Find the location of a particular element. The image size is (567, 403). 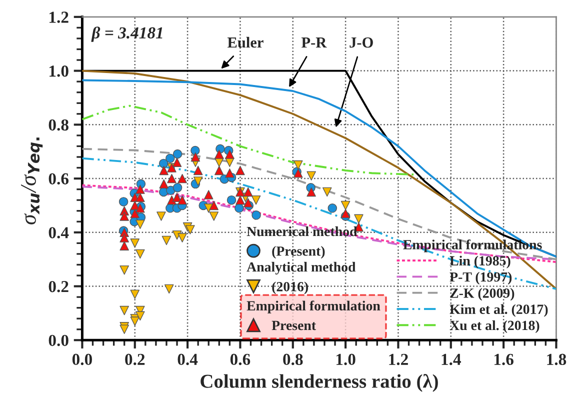

x-tick-label: 1.4 is located at coordinates (451, 360).